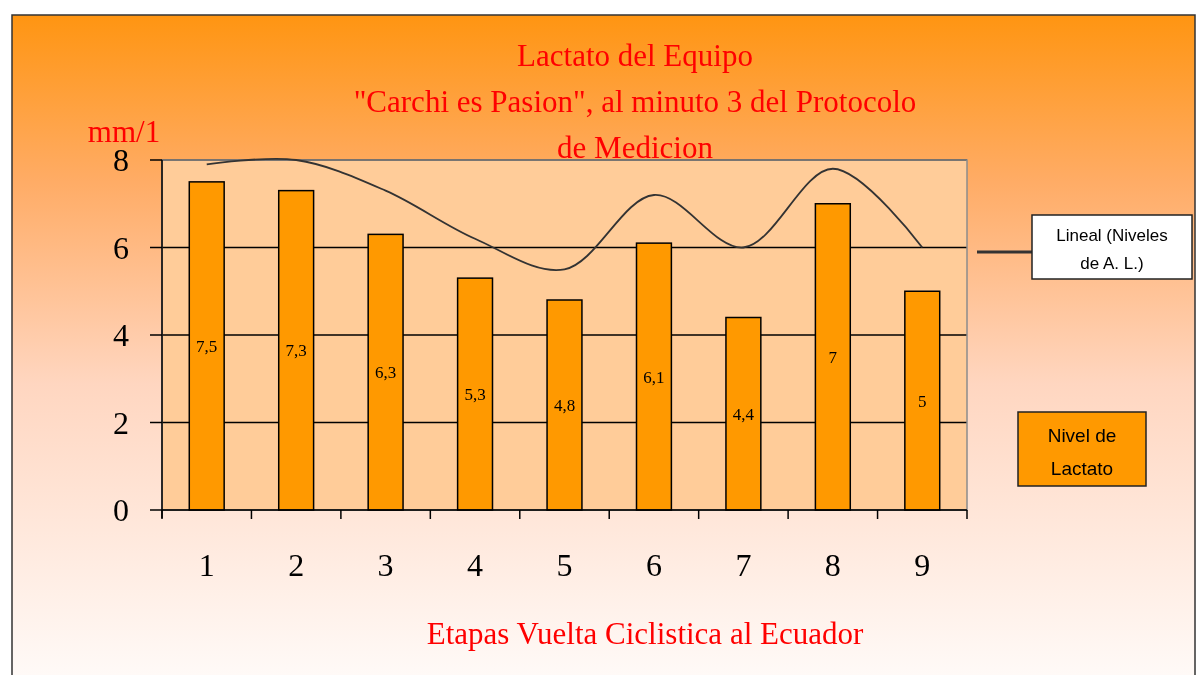  What do you see at coordinates (475, 565) in the screenshot?
I see `x-tick-label: 4` at bounding box center [475, 565].